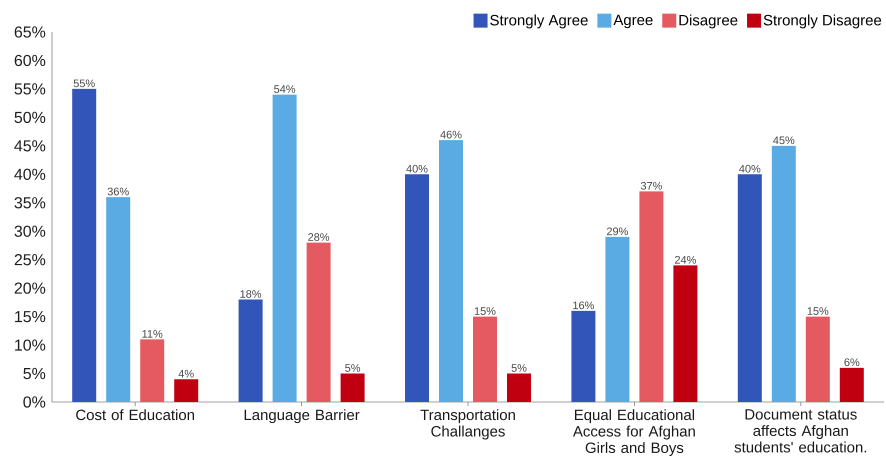 The width and height of the screenshot is (886, 457). Describe the element at coordinates (852, 362) in the screenshot. I see `data-label: 6%` at that location.